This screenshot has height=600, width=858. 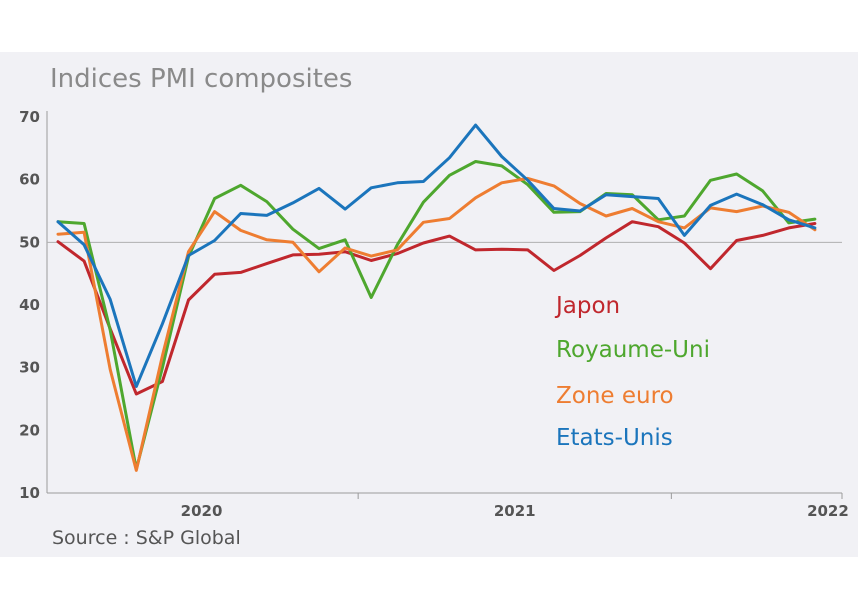 What do you see at coordinates (614, 438) in the screenshot?
I see `legend-entry-etats-unis: Etats-Unis` at bounding box center [614, 438].